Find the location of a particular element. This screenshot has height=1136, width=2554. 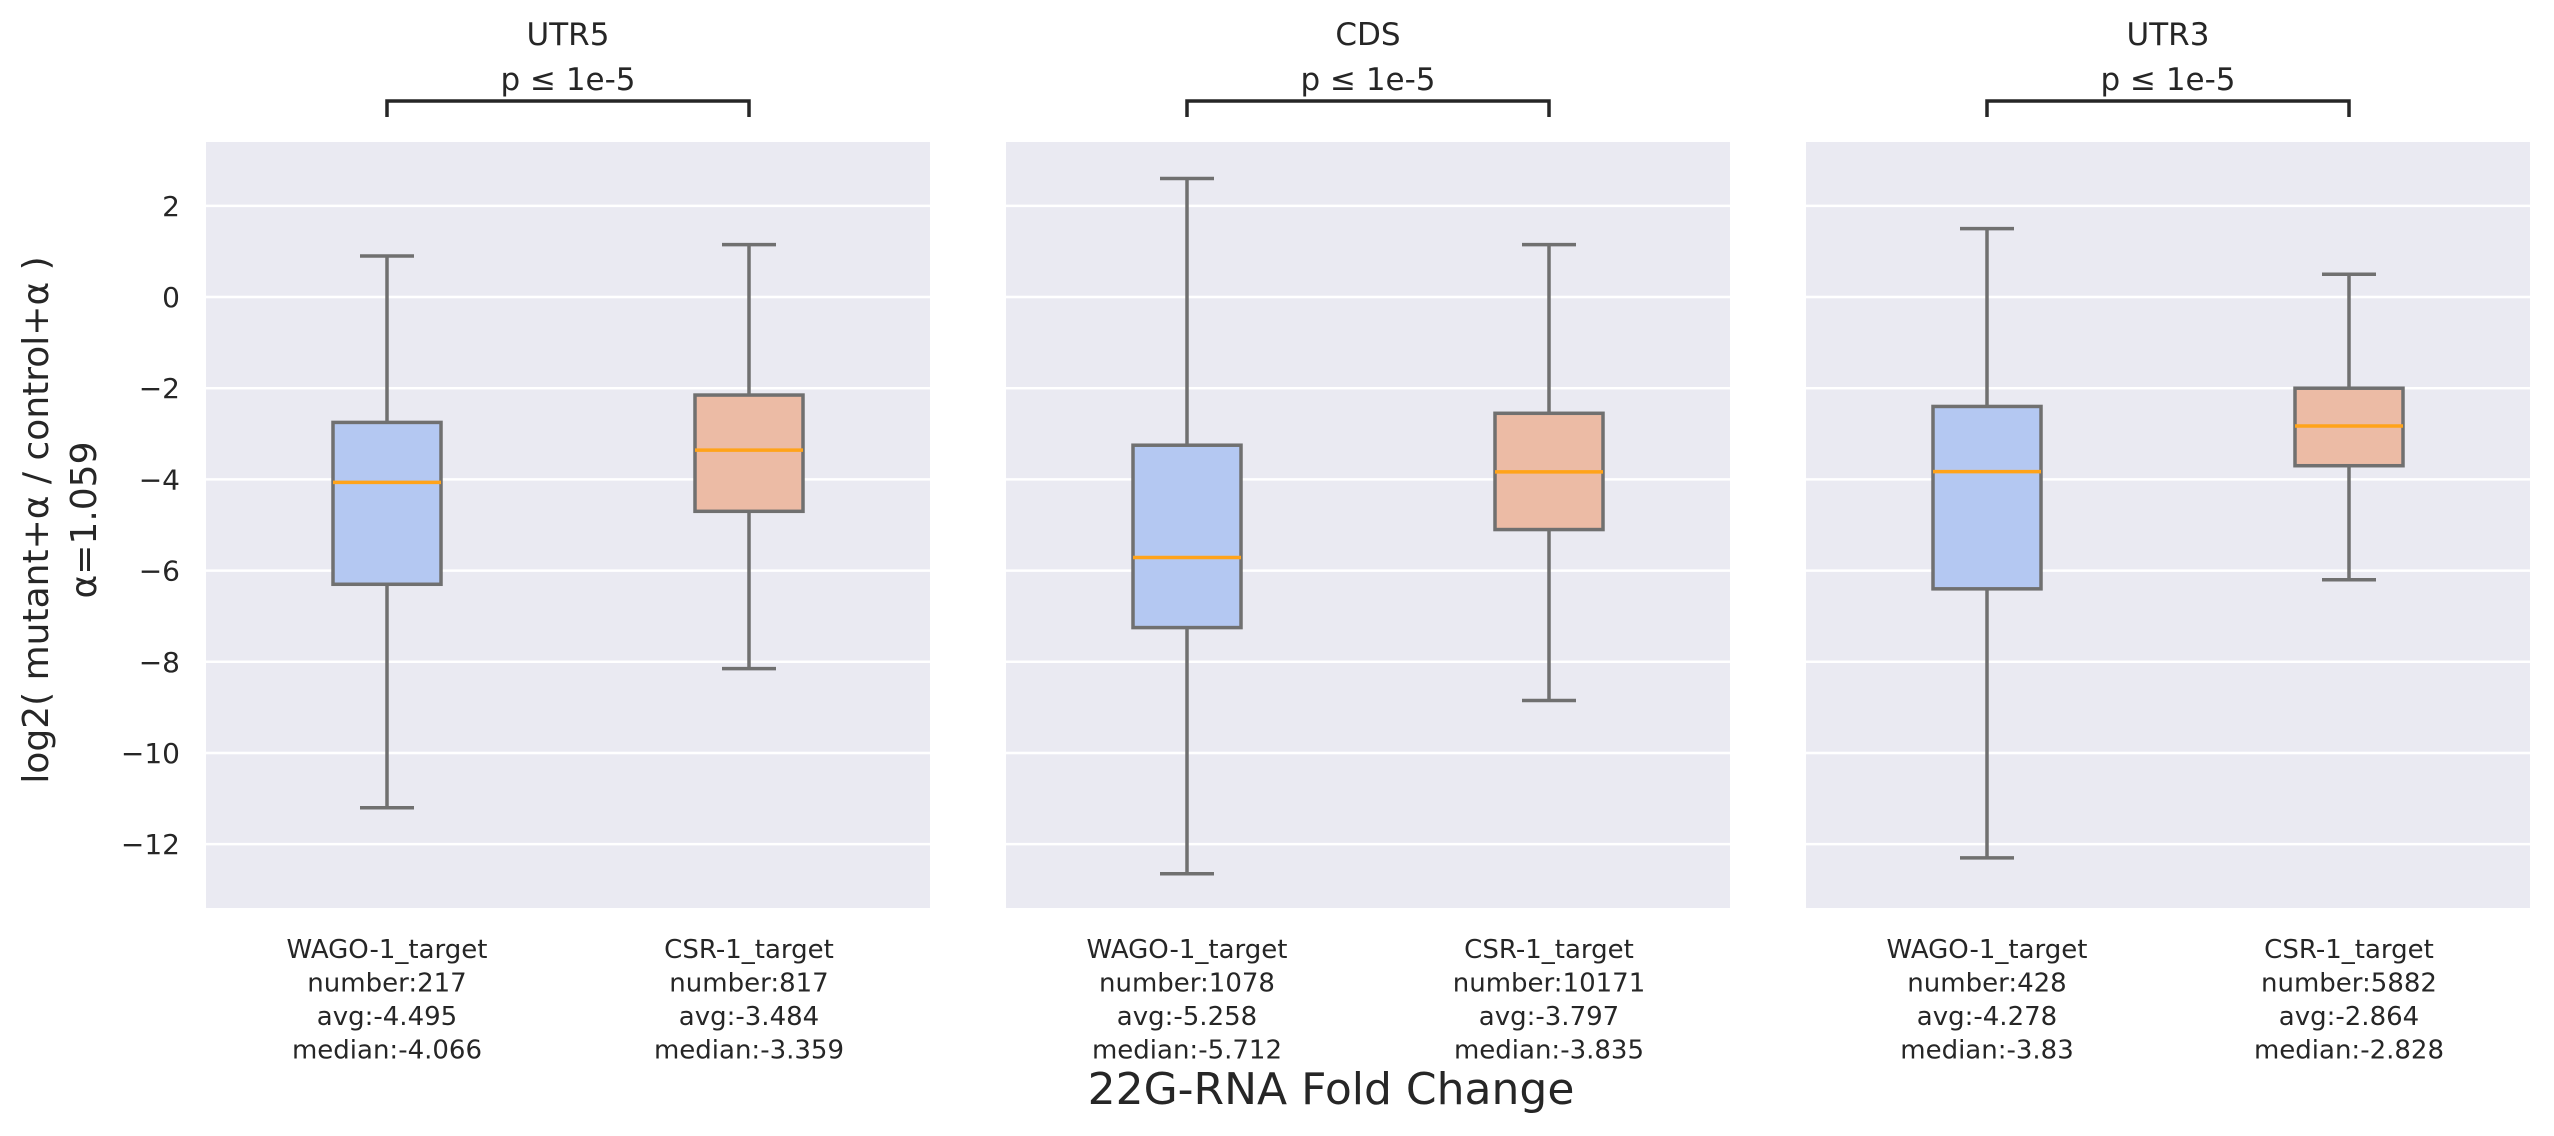

y-tick-label: −12 is located at coordinates (150, 844).